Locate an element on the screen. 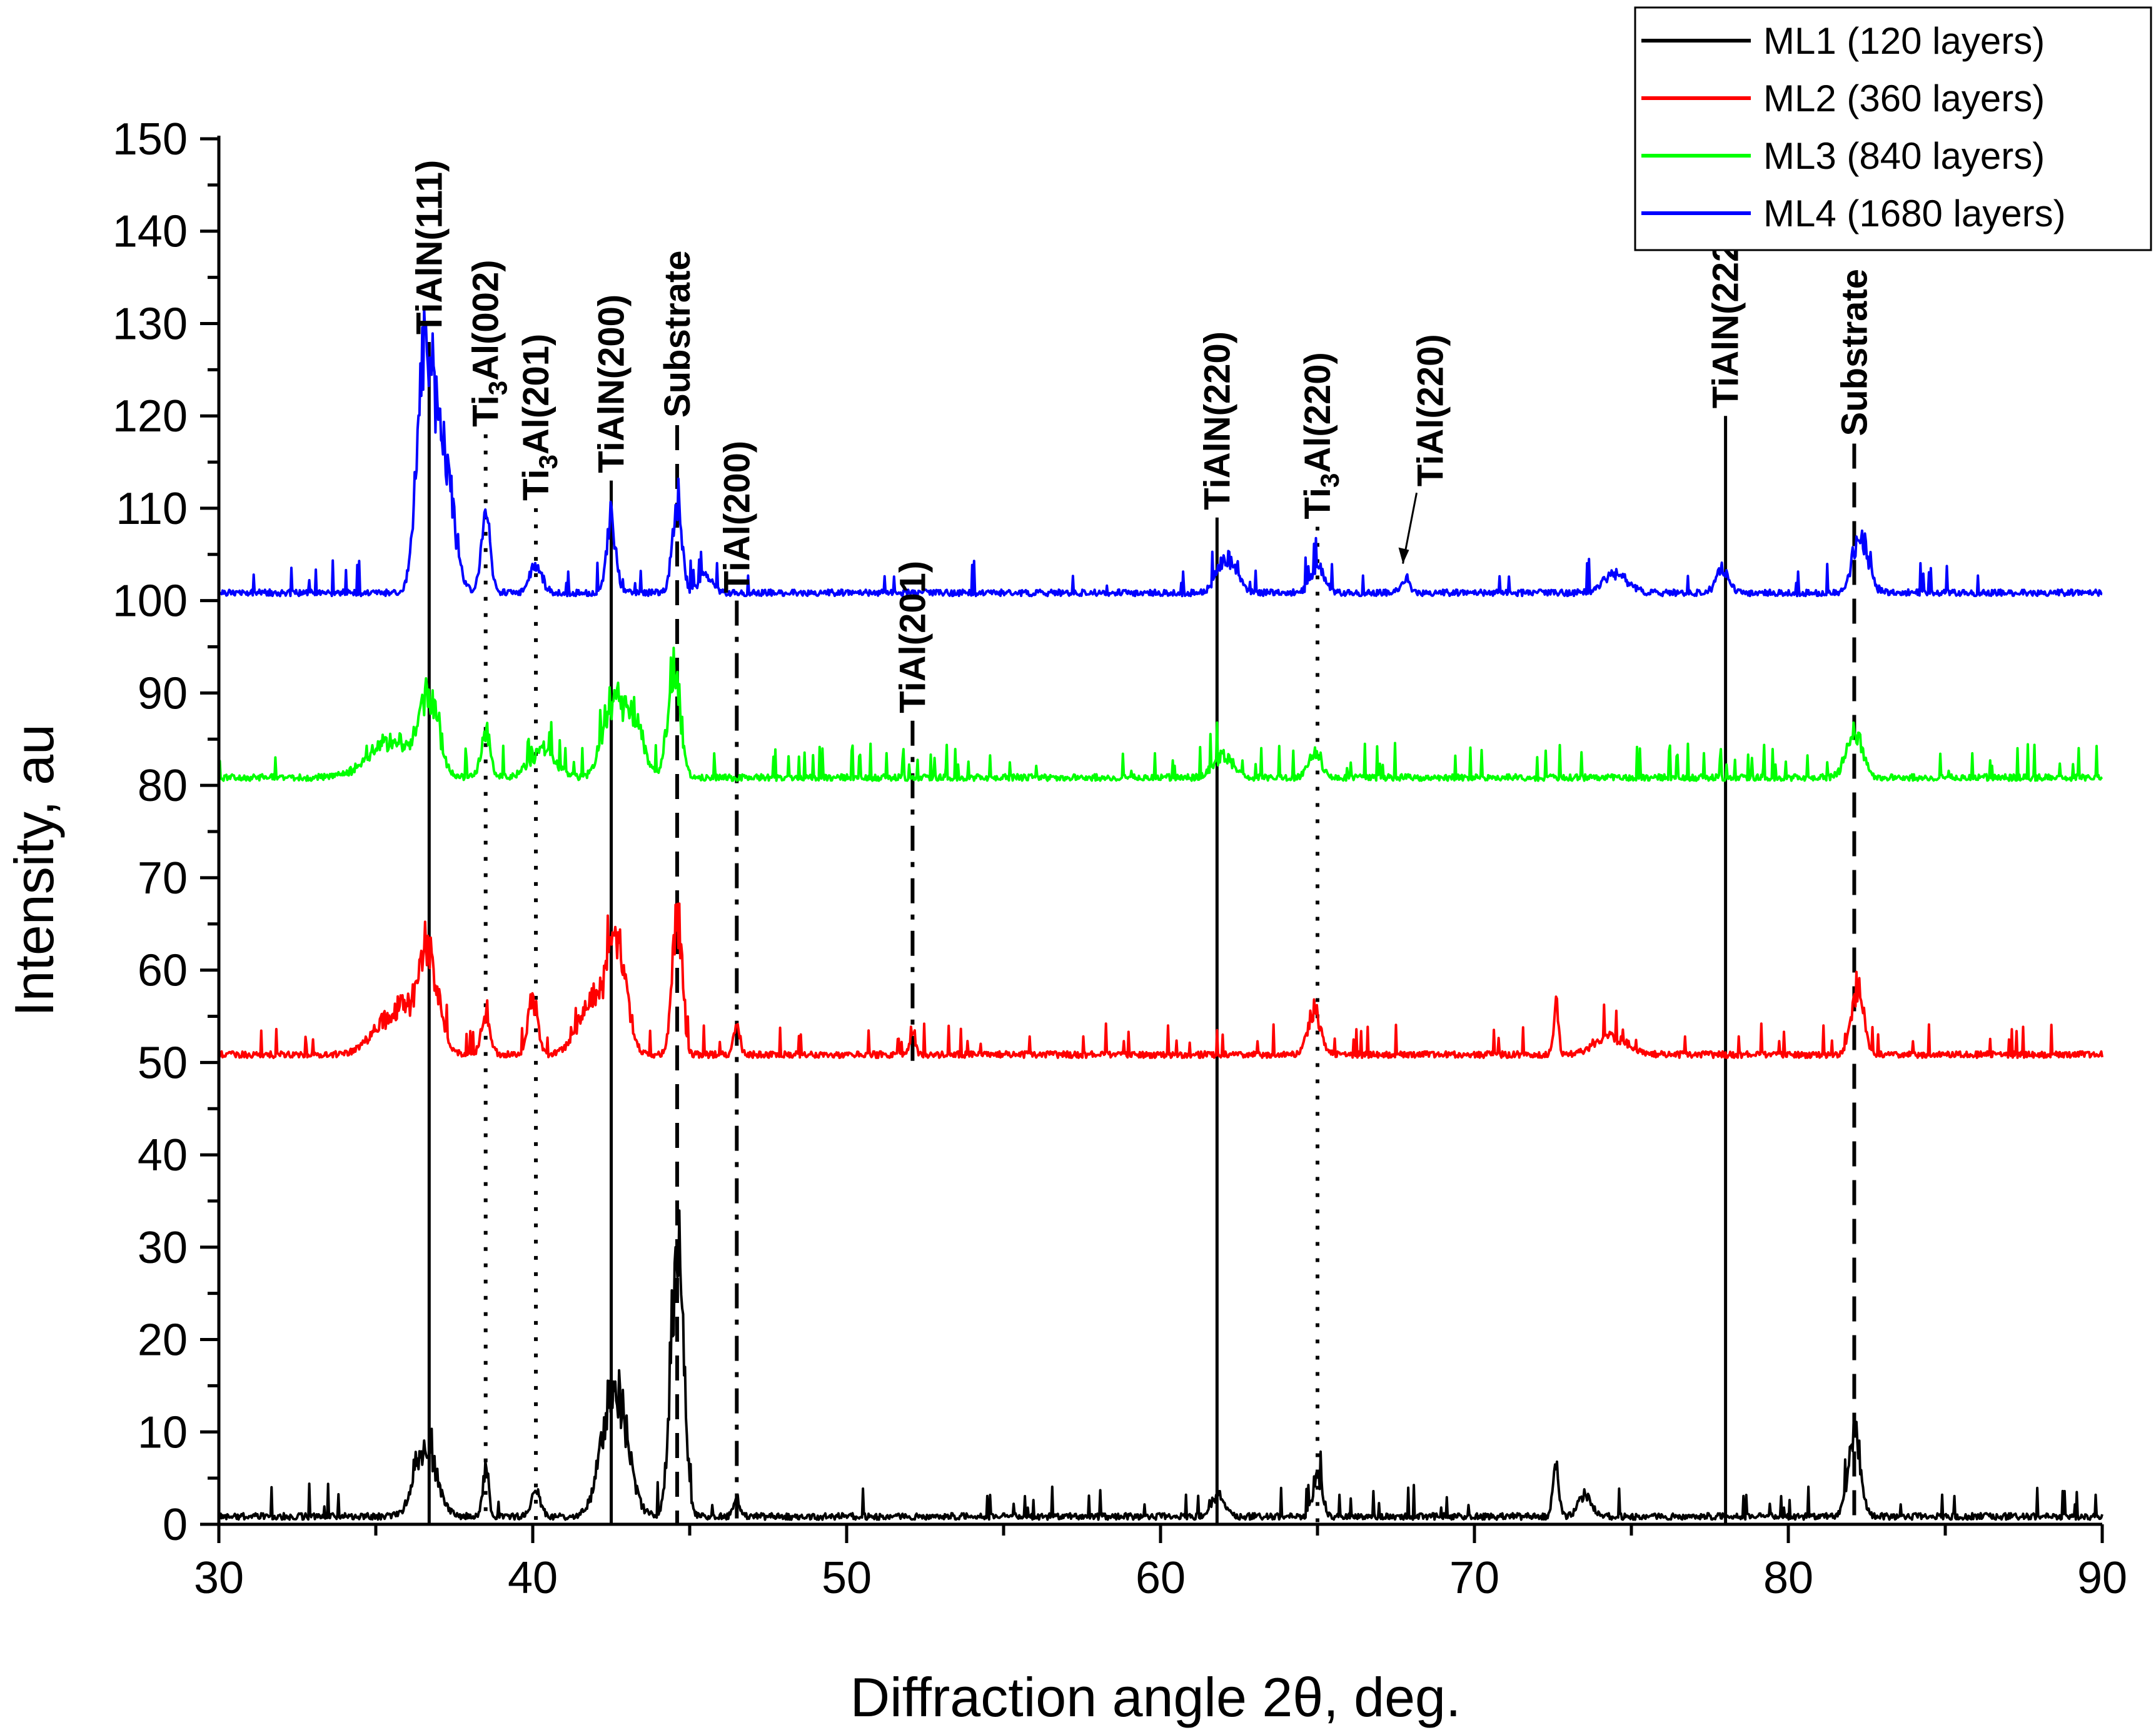  y-tick-label: 50 is located at coordinates (163, 1063).